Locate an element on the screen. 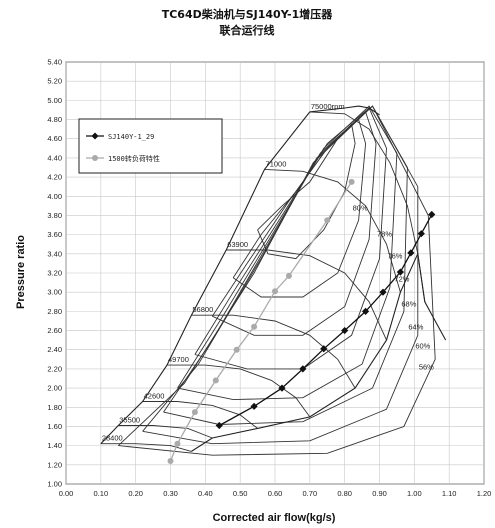 The width and height of the screenshot is (495, 528). annotation-label: 56800 is located at coordinates (202, 309).